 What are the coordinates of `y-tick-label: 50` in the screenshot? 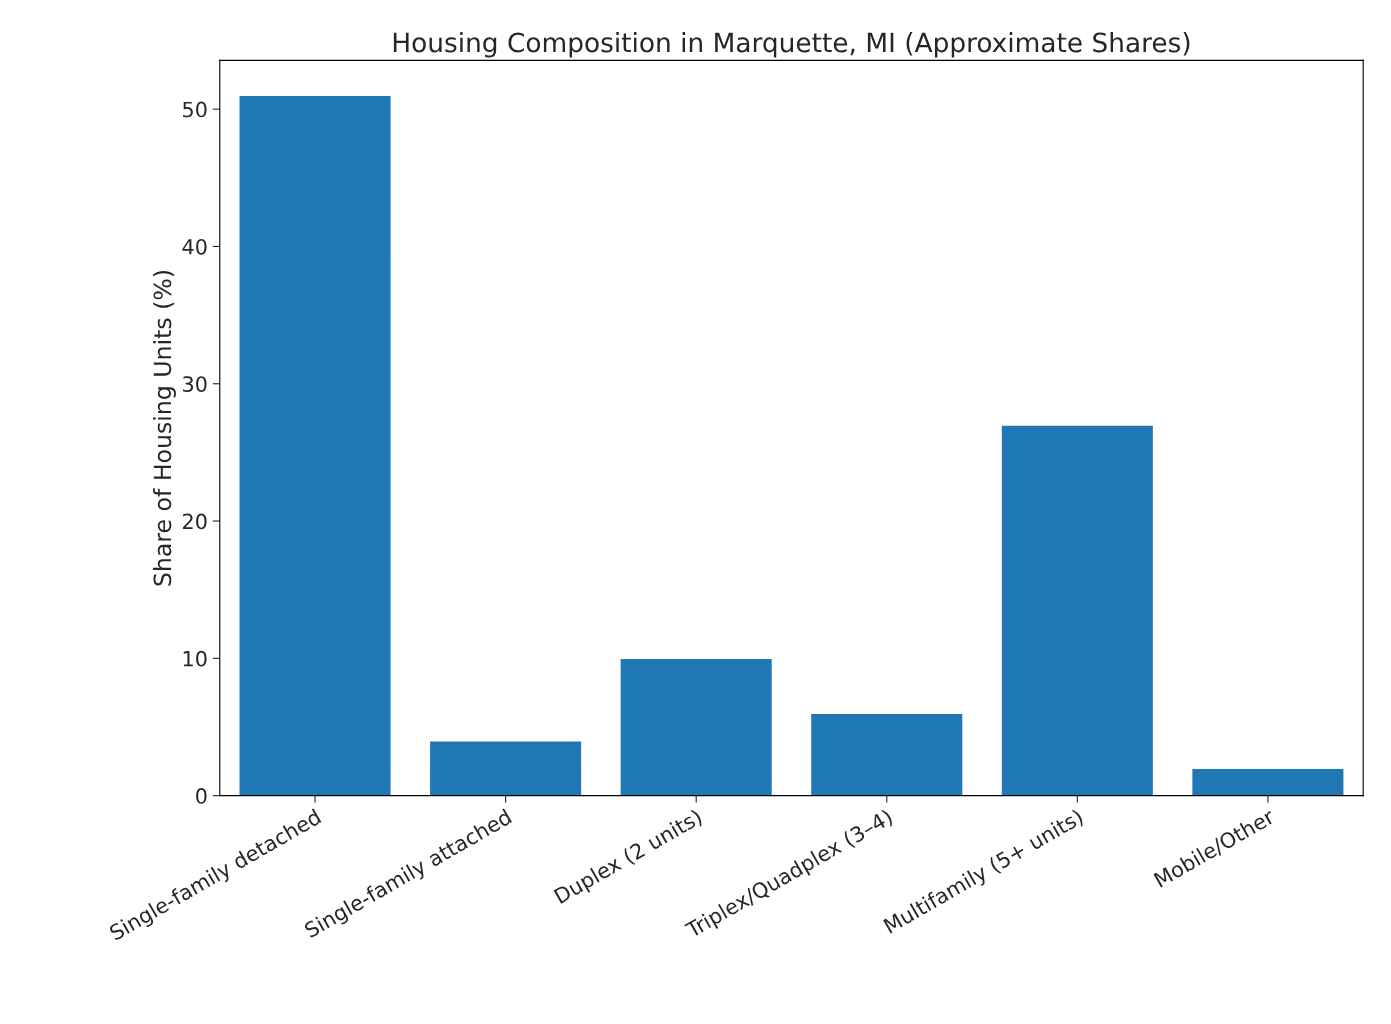 It's located at (195, 109).